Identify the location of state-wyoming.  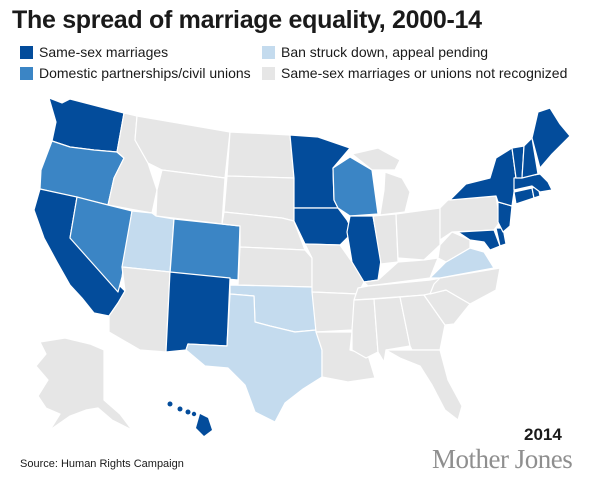
(190, 197).